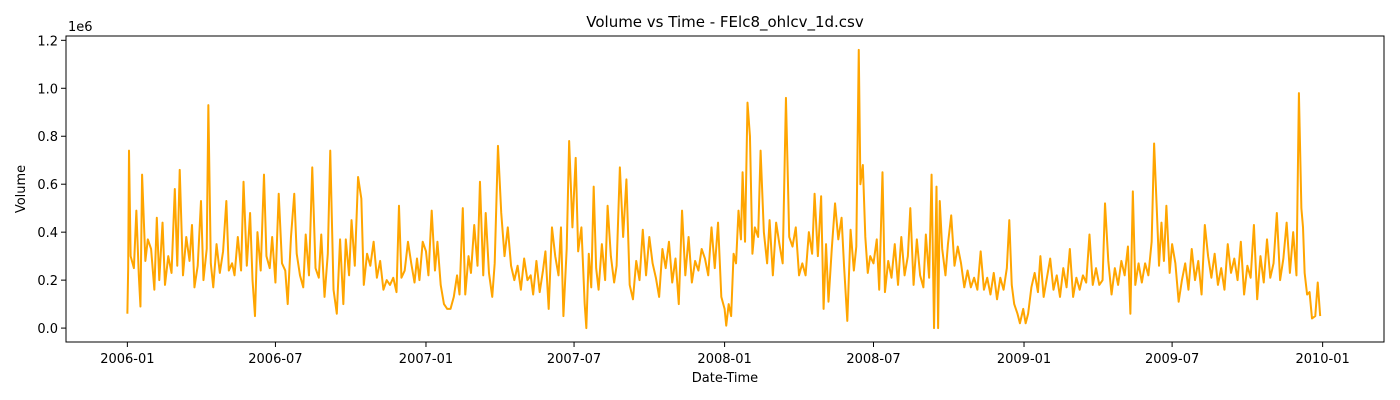 The image size is (1400, 400). Describe the element at coordinates (47, 233) in the screenshot. I see `y-tick-label: 0.4` at that location.